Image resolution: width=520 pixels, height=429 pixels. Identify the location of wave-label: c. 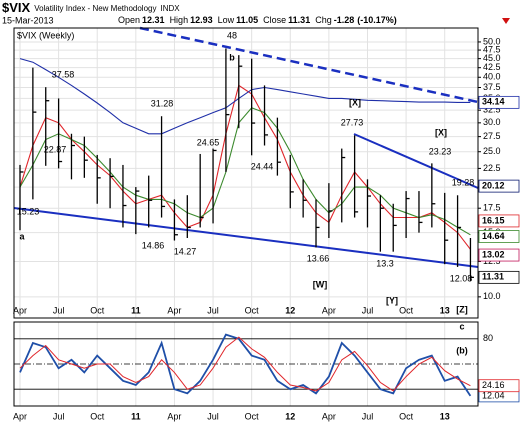
(461, 326).